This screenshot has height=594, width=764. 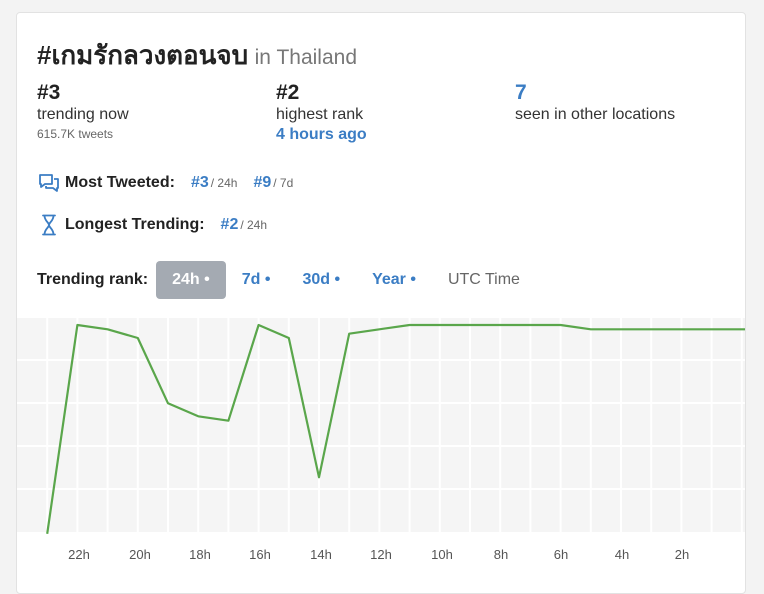 What do you see at coordinates (140, 554) in the screenshot?
I see `x-tick-label: 20h` at bounding box center [140, 554].